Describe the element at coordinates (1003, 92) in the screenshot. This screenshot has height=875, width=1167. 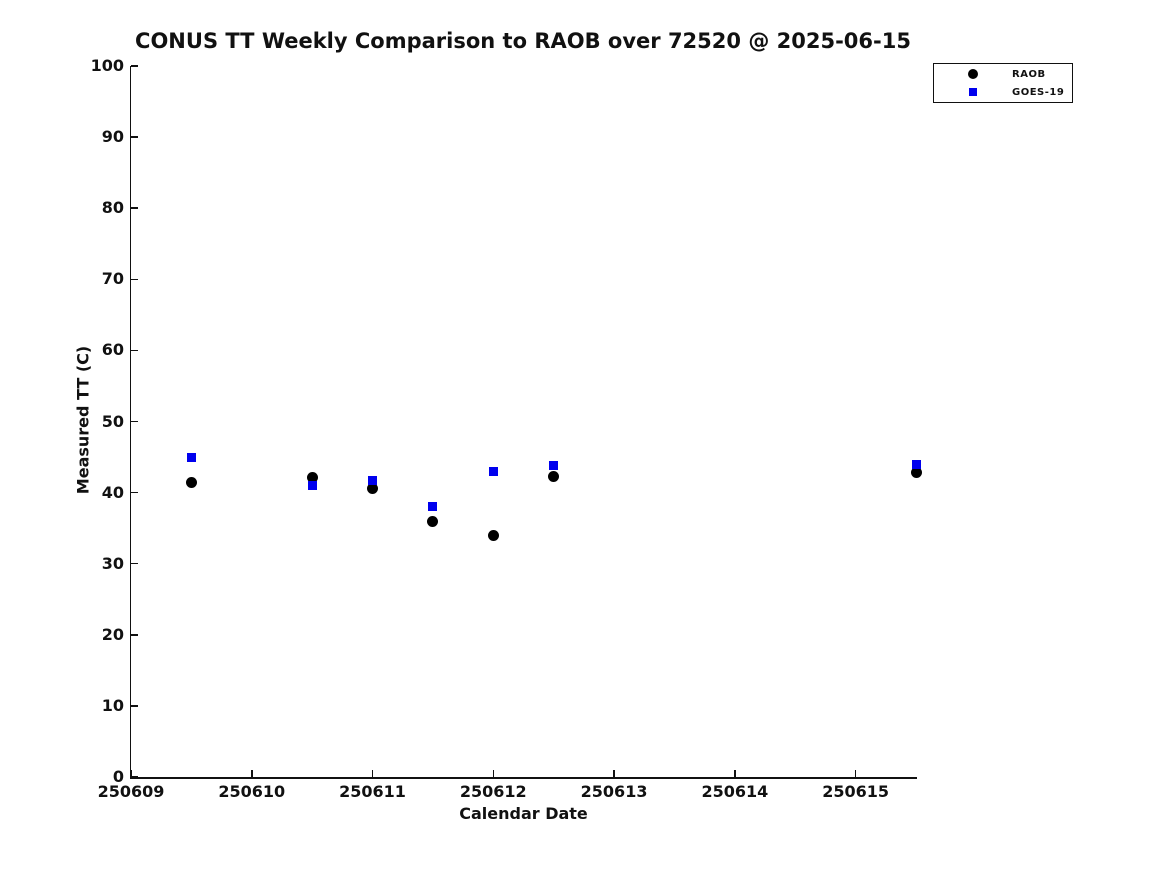
I see `legend-item-goes19: GOES-19` at that location.